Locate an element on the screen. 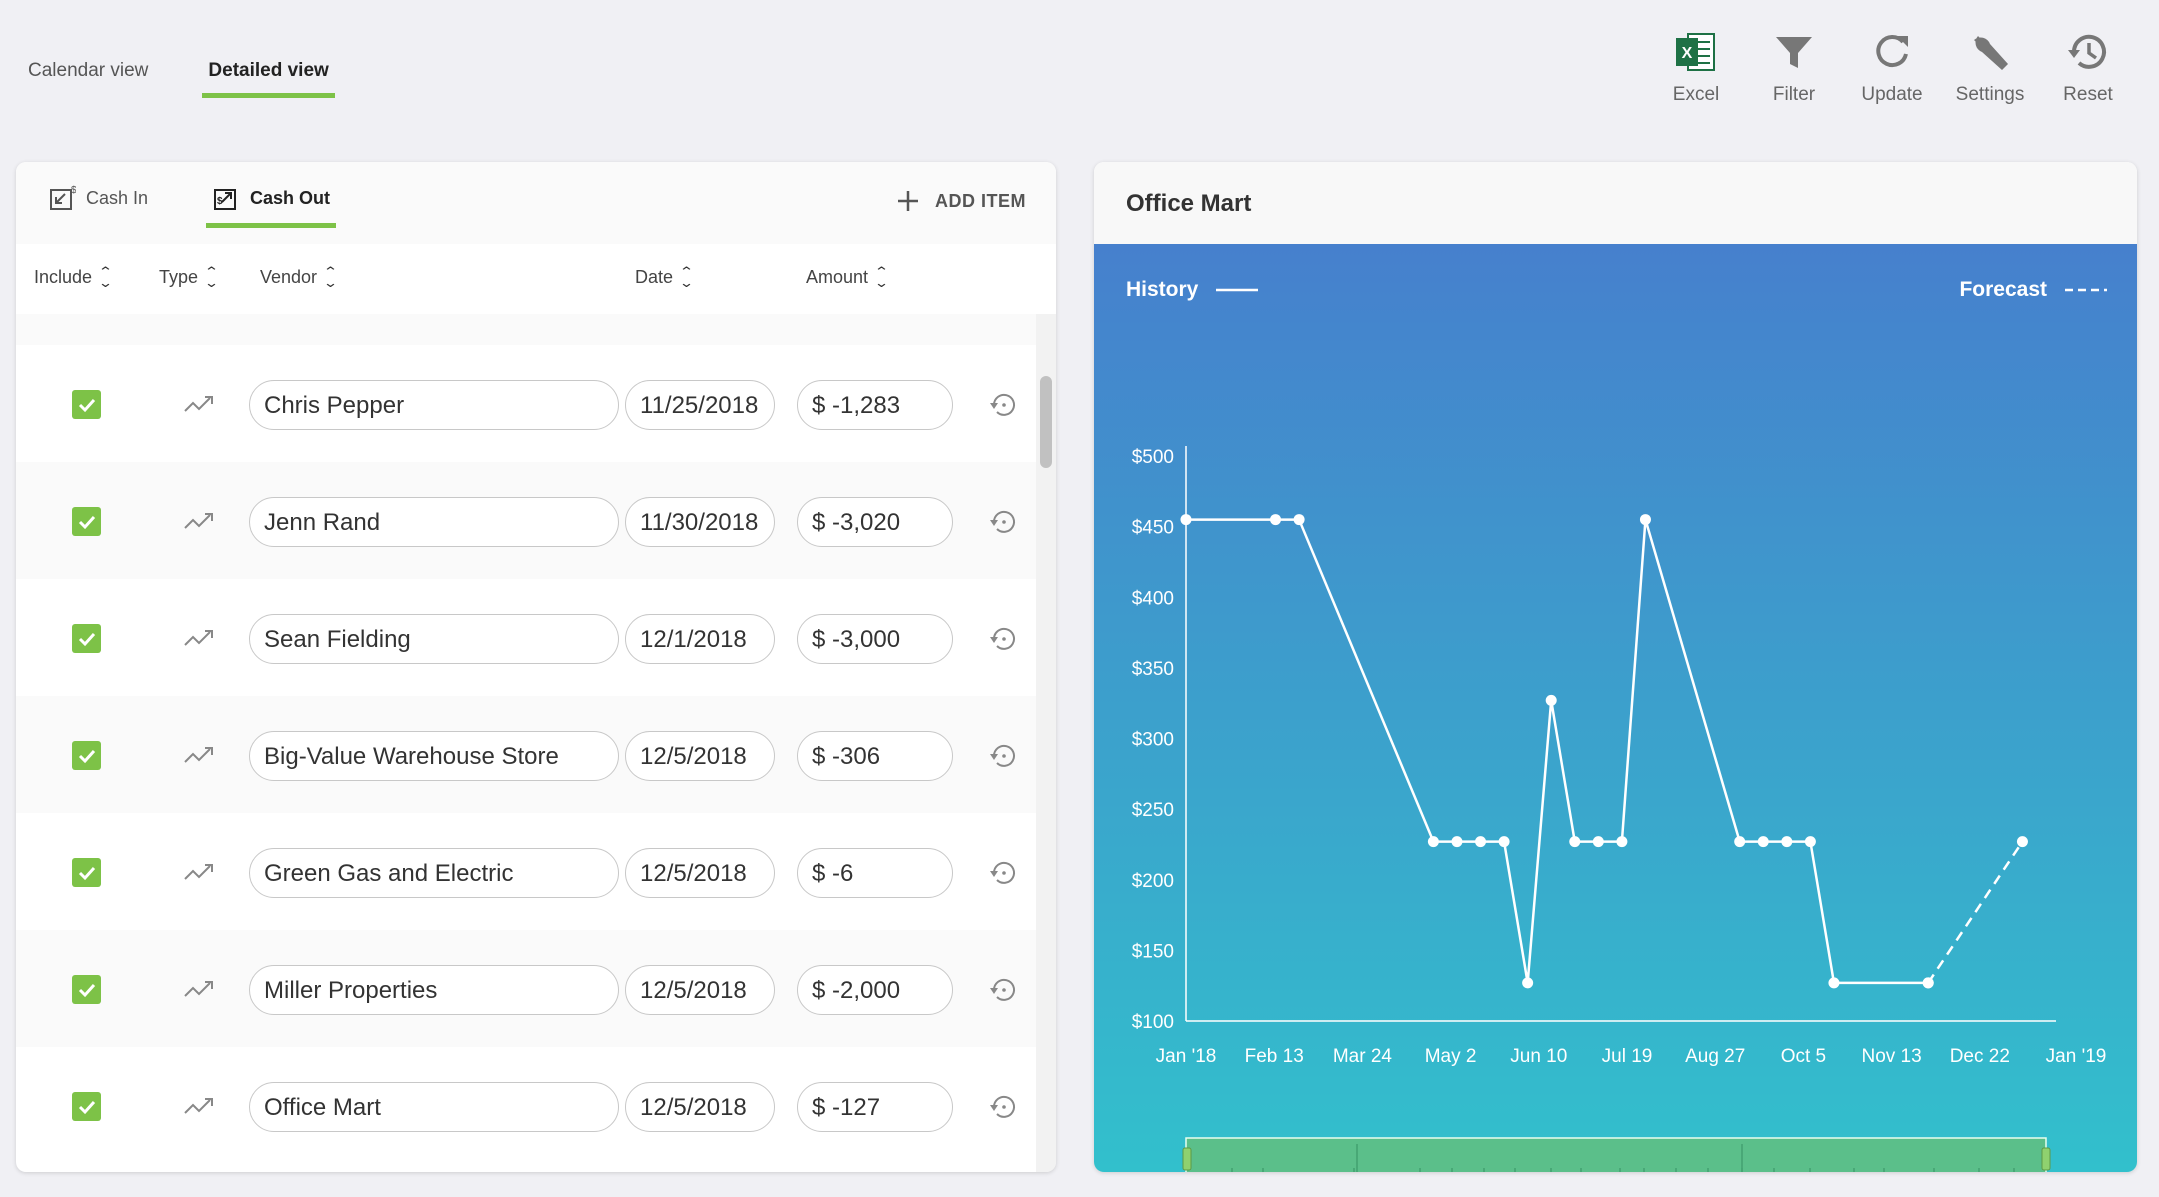 This screenshot has height=1197, width=2159. tab-cash-in: $ Cash In is located at coordinates (98, 205).